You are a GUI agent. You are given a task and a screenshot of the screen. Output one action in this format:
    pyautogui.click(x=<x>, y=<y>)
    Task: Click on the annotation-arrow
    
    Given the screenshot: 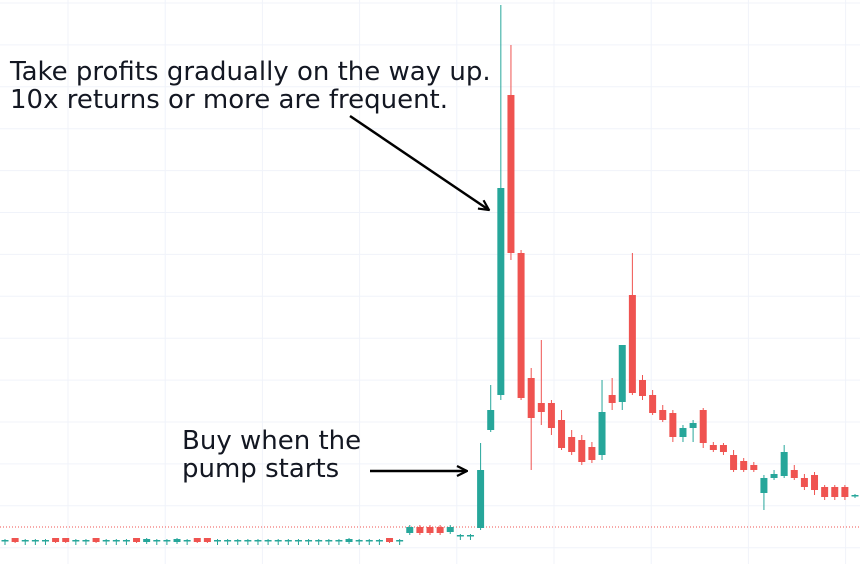 What is the action you would take?
    pyautogui.click(x=419, y=162)
    